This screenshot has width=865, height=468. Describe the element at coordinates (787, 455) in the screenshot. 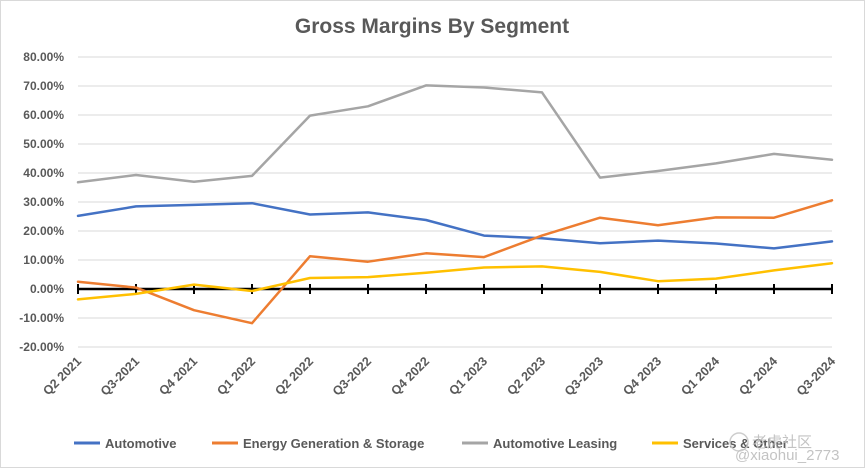

I see `watermark-text-2: @xiaohui_2773` at that location.